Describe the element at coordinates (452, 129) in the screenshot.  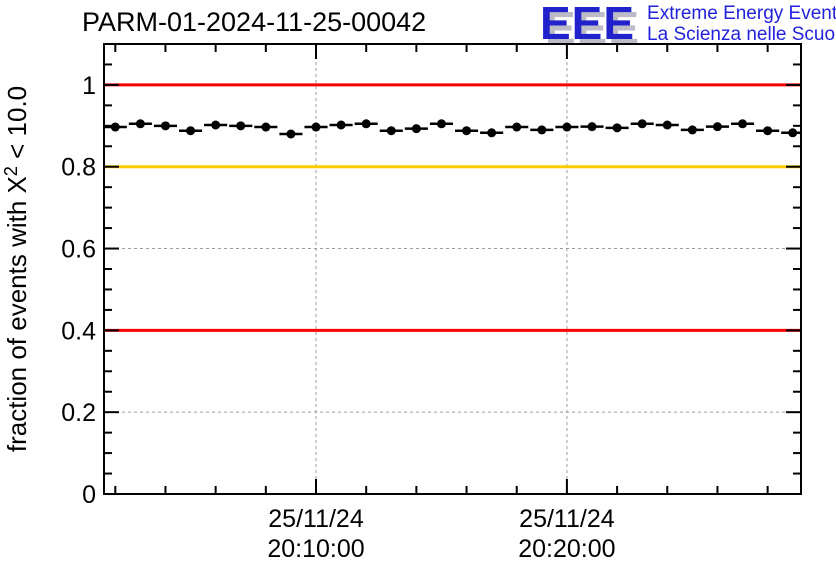
I see `data-series` at that location.